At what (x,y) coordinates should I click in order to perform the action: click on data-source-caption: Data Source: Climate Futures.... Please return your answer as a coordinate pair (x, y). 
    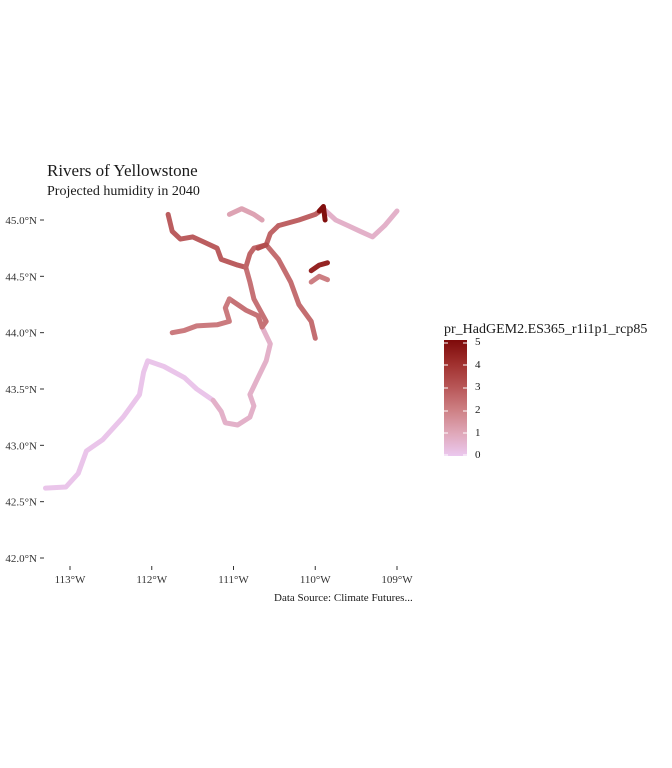
    Looking at the image, I should click on (343, 598).